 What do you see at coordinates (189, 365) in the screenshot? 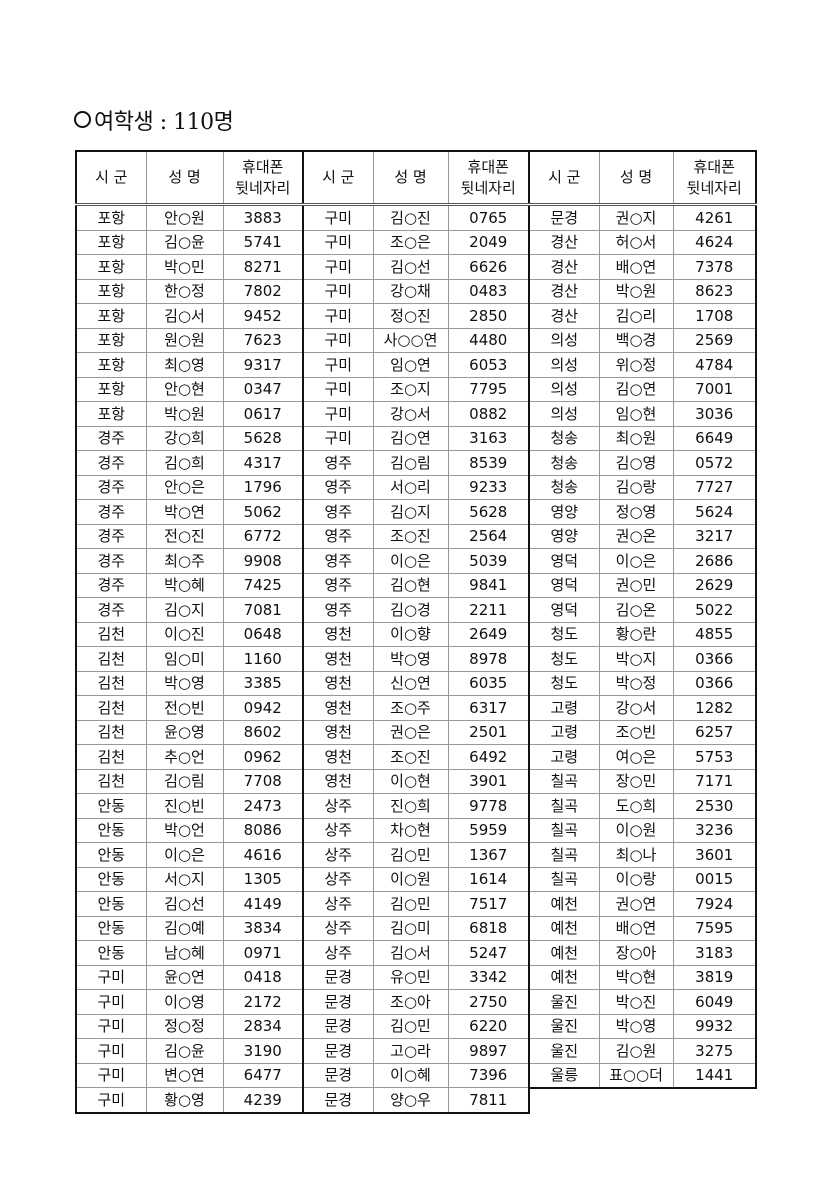
I see `table-row: 포항 최○영 9317` at bounding box center [189, 365].